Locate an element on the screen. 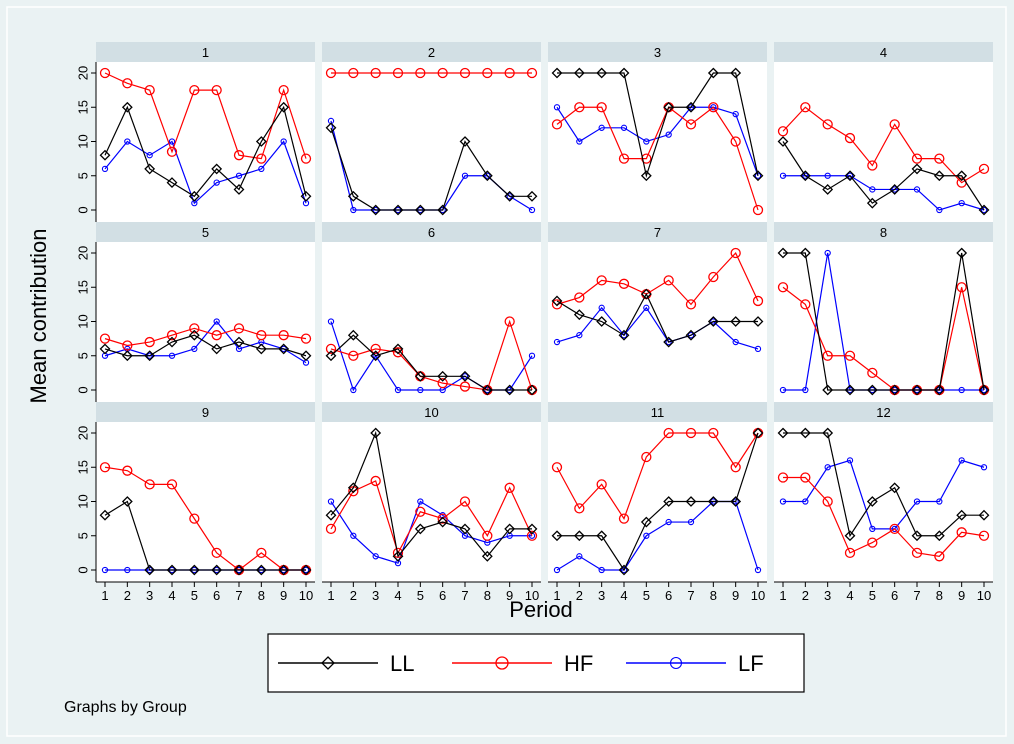 This screenshot has height=744, width=1014. x-tick-label: 5 is located at coordinates (420, 595).